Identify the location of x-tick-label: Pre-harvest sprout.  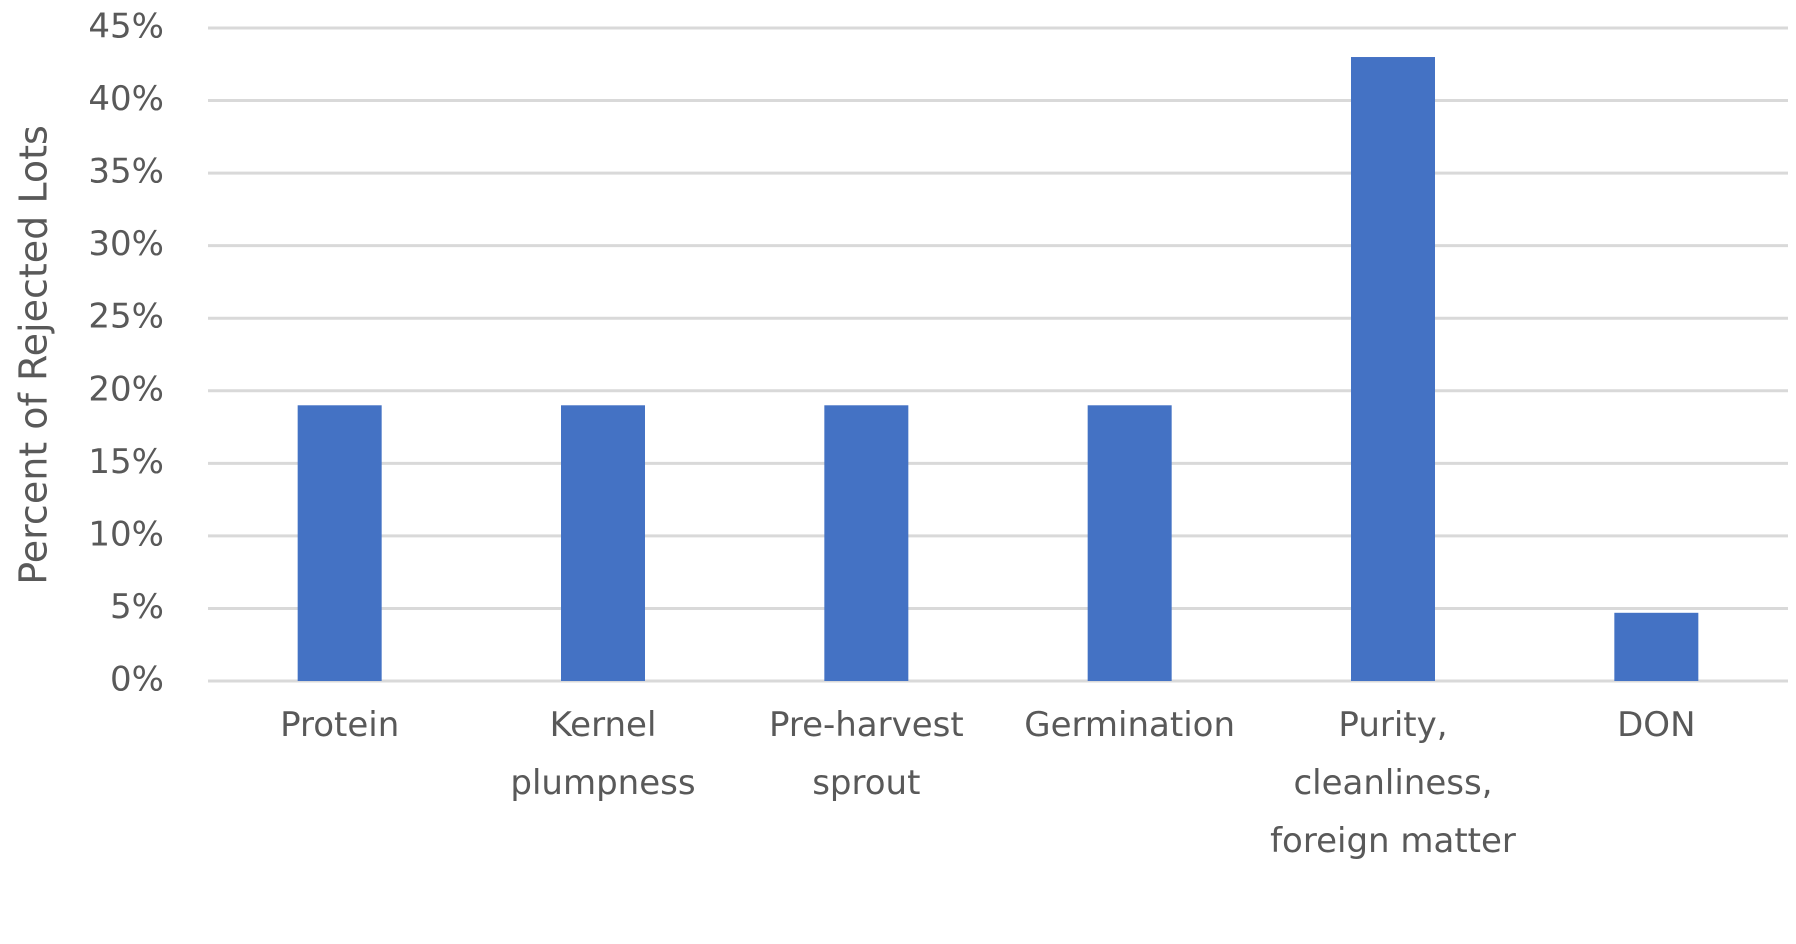
(866, 754).